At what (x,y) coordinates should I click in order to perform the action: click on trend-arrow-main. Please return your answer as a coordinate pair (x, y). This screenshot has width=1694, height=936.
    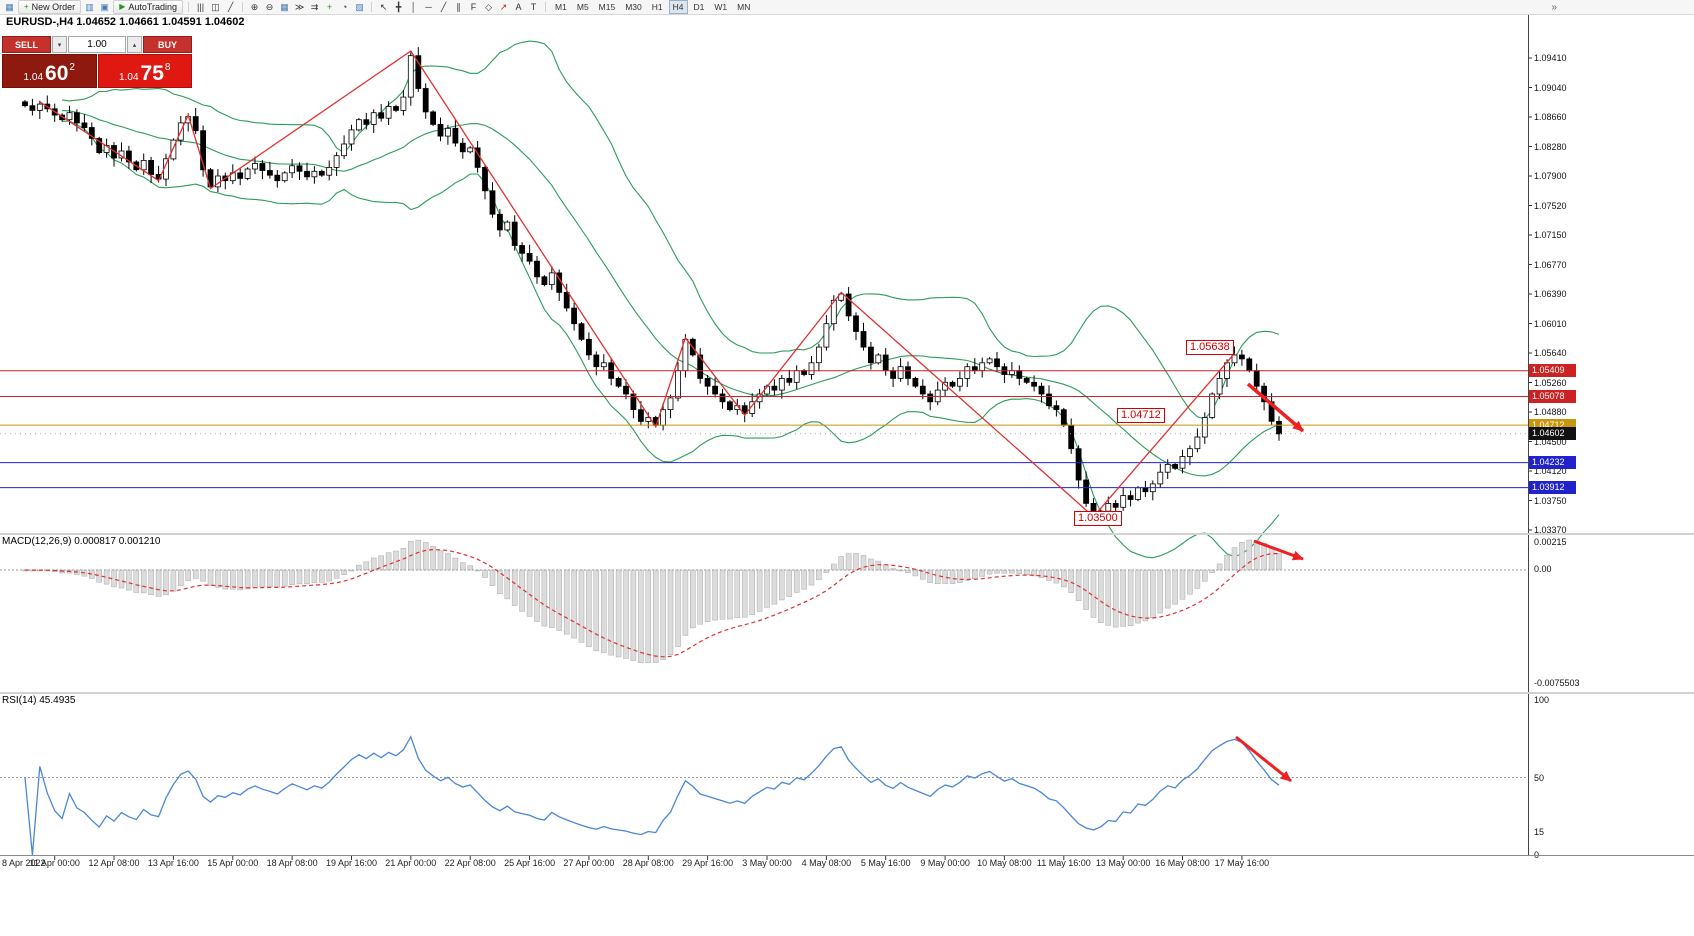
    Looking at the image, I should click on (1275, 407).